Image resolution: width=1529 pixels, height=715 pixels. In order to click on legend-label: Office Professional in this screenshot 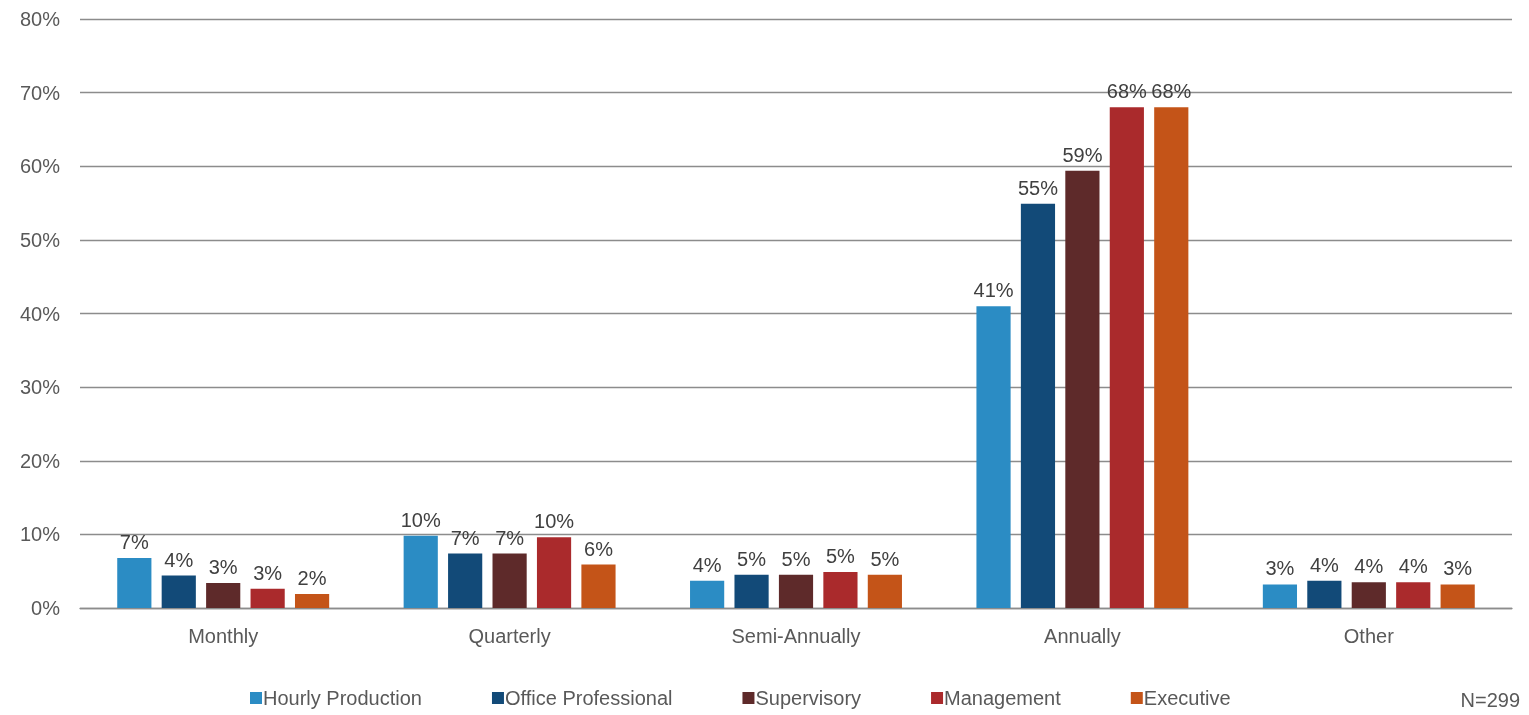, I will do `click(588, 698)`.